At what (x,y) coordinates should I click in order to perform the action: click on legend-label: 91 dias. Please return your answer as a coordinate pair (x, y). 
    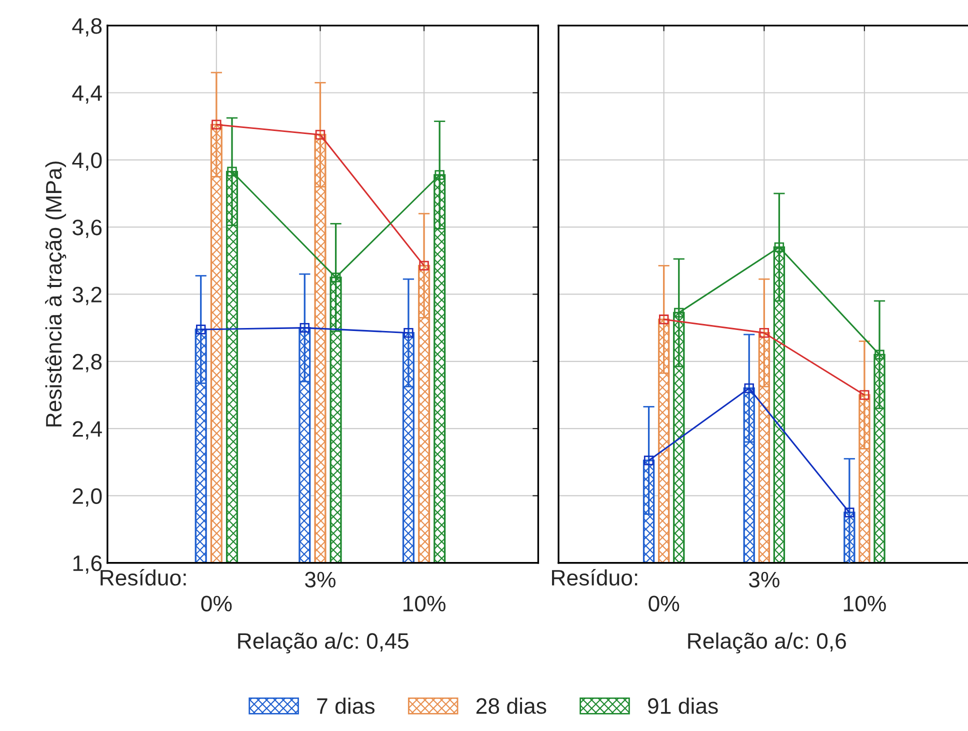
    Looking at the image, I should click on (683, 706).